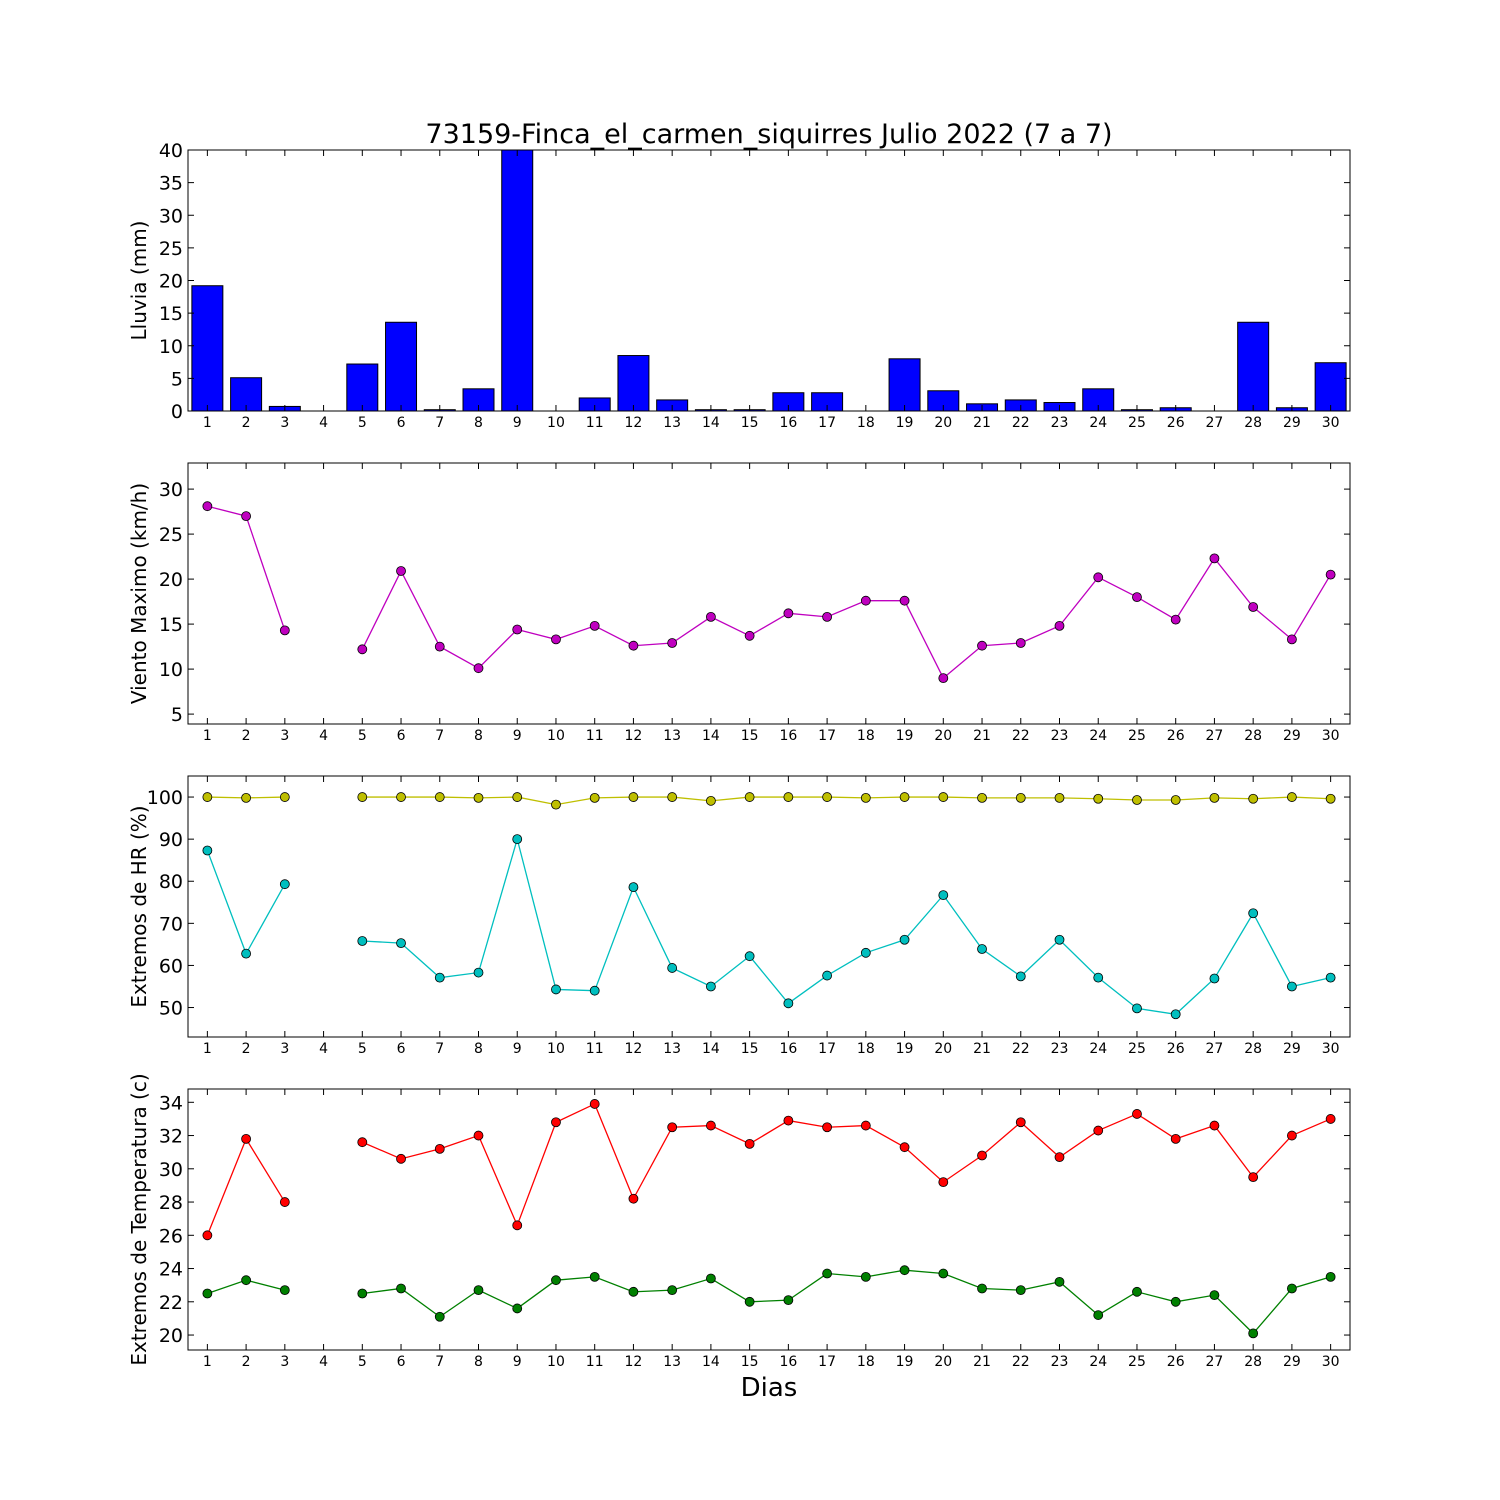 The width and height of the screenshot is (1500, 1500). I want to click on rain-plot-area, so click(769, 280).